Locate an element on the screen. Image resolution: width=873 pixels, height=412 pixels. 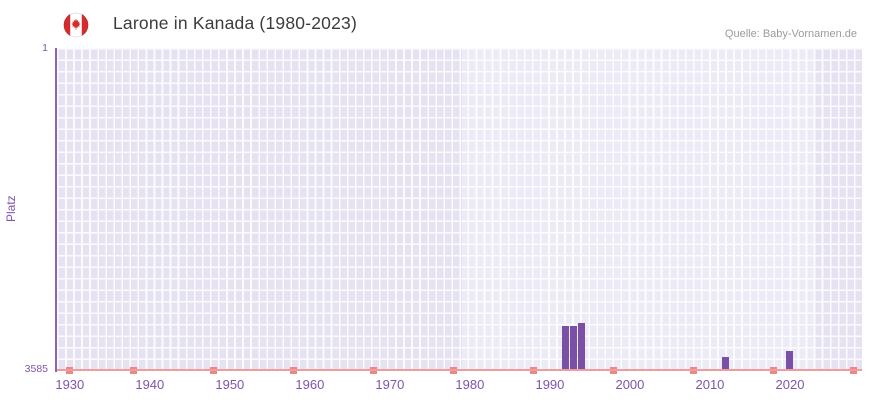
canada-flag-icon is located at coordinates (76, 25).